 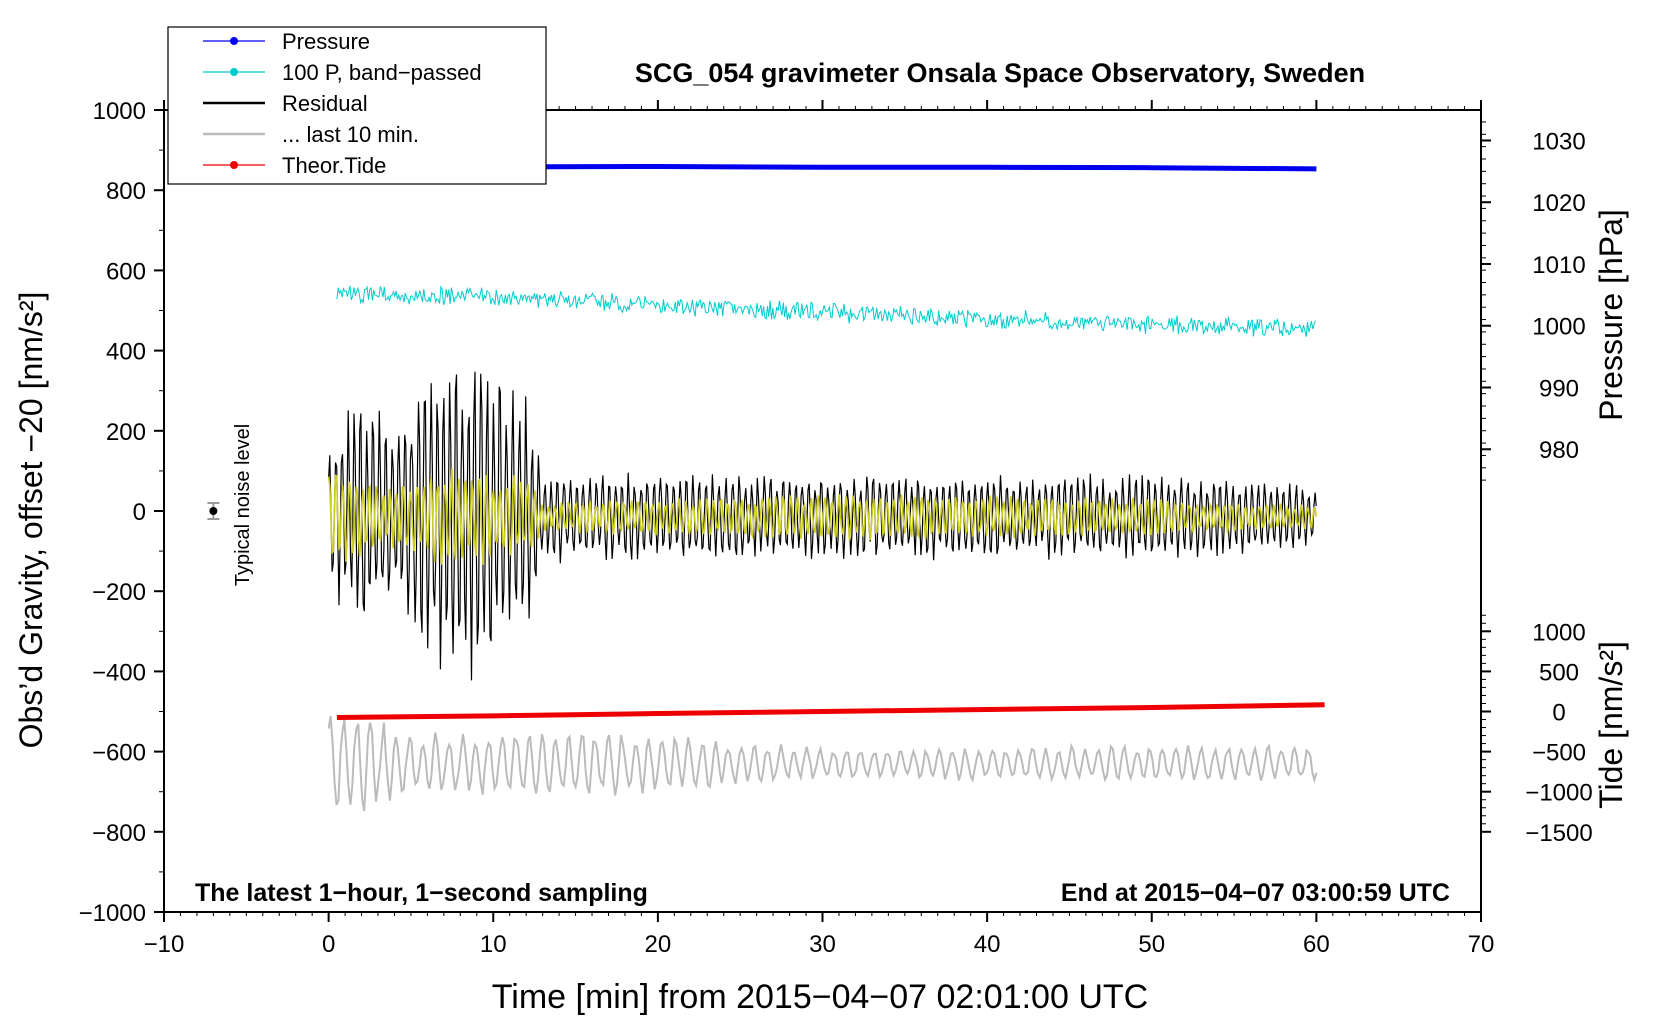 I want to click on y-tick-label: −800, so click(x=119, y=833).